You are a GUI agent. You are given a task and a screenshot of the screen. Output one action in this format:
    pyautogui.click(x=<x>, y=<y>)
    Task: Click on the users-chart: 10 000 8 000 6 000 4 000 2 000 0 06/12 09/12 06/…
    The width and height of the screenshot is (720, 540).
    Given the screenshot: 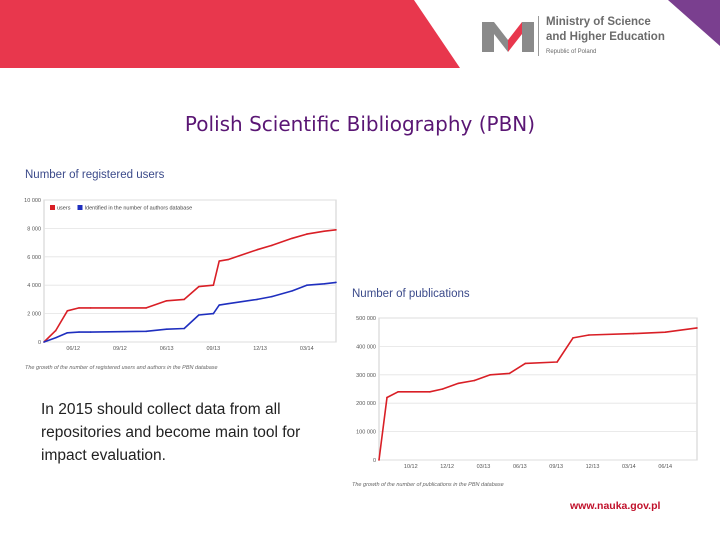 What is the action you would take?
    pyautogui.click(x=180, y=275)
    